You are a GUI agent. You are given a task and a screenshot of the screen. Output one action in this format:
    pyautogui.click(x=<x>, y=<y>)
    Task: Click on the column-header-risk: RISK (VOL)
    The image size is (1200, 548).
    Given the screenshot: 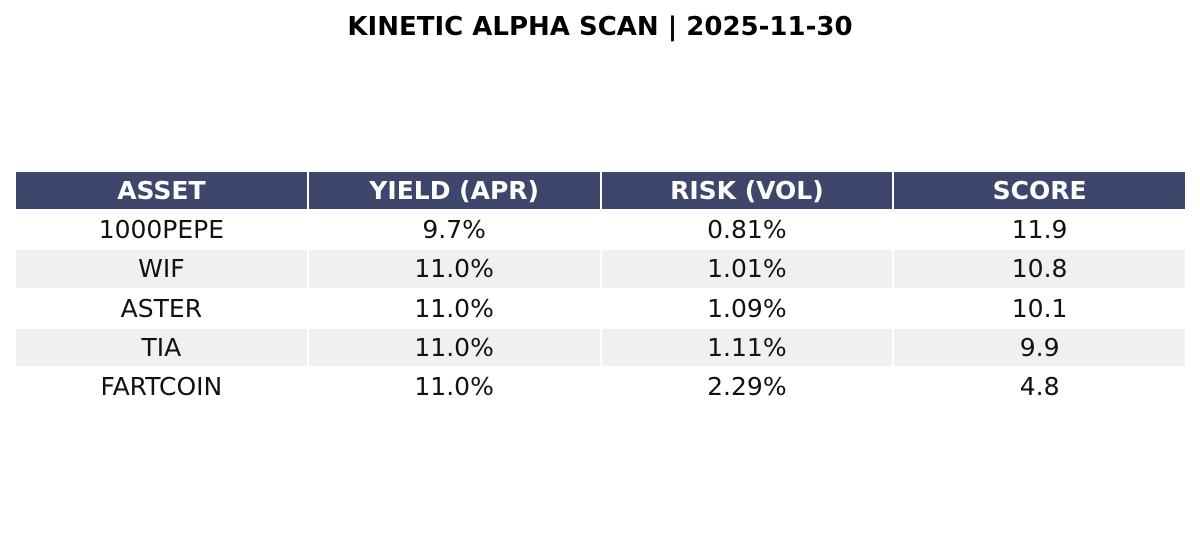 What is the action you would take?
    pyautogui.click(x=748, y=192)
    